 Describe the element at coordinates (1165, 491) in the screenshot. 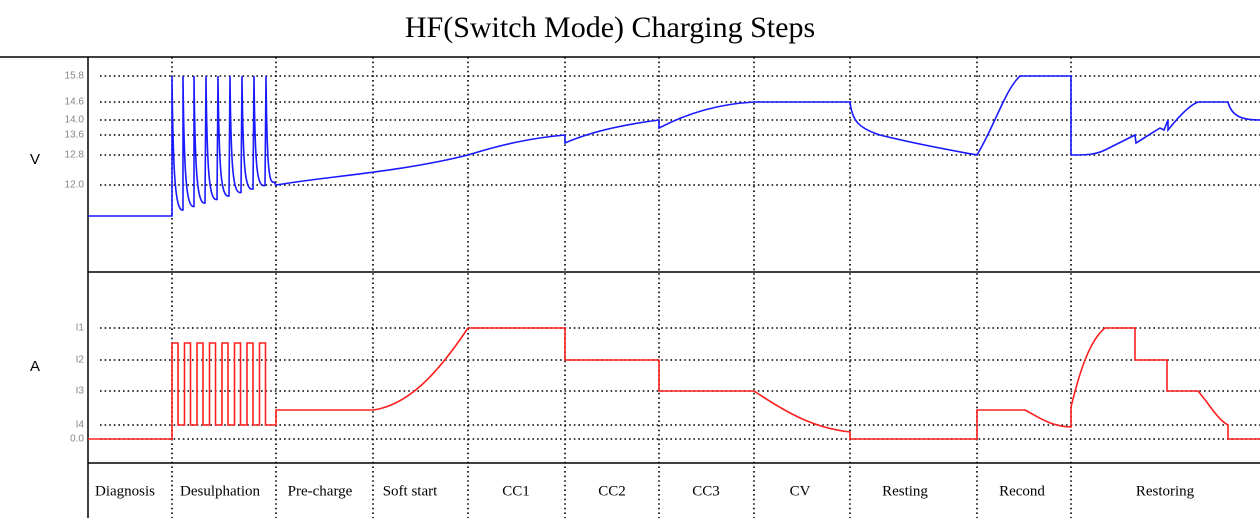

I see `step-label: Restoring` at that location.